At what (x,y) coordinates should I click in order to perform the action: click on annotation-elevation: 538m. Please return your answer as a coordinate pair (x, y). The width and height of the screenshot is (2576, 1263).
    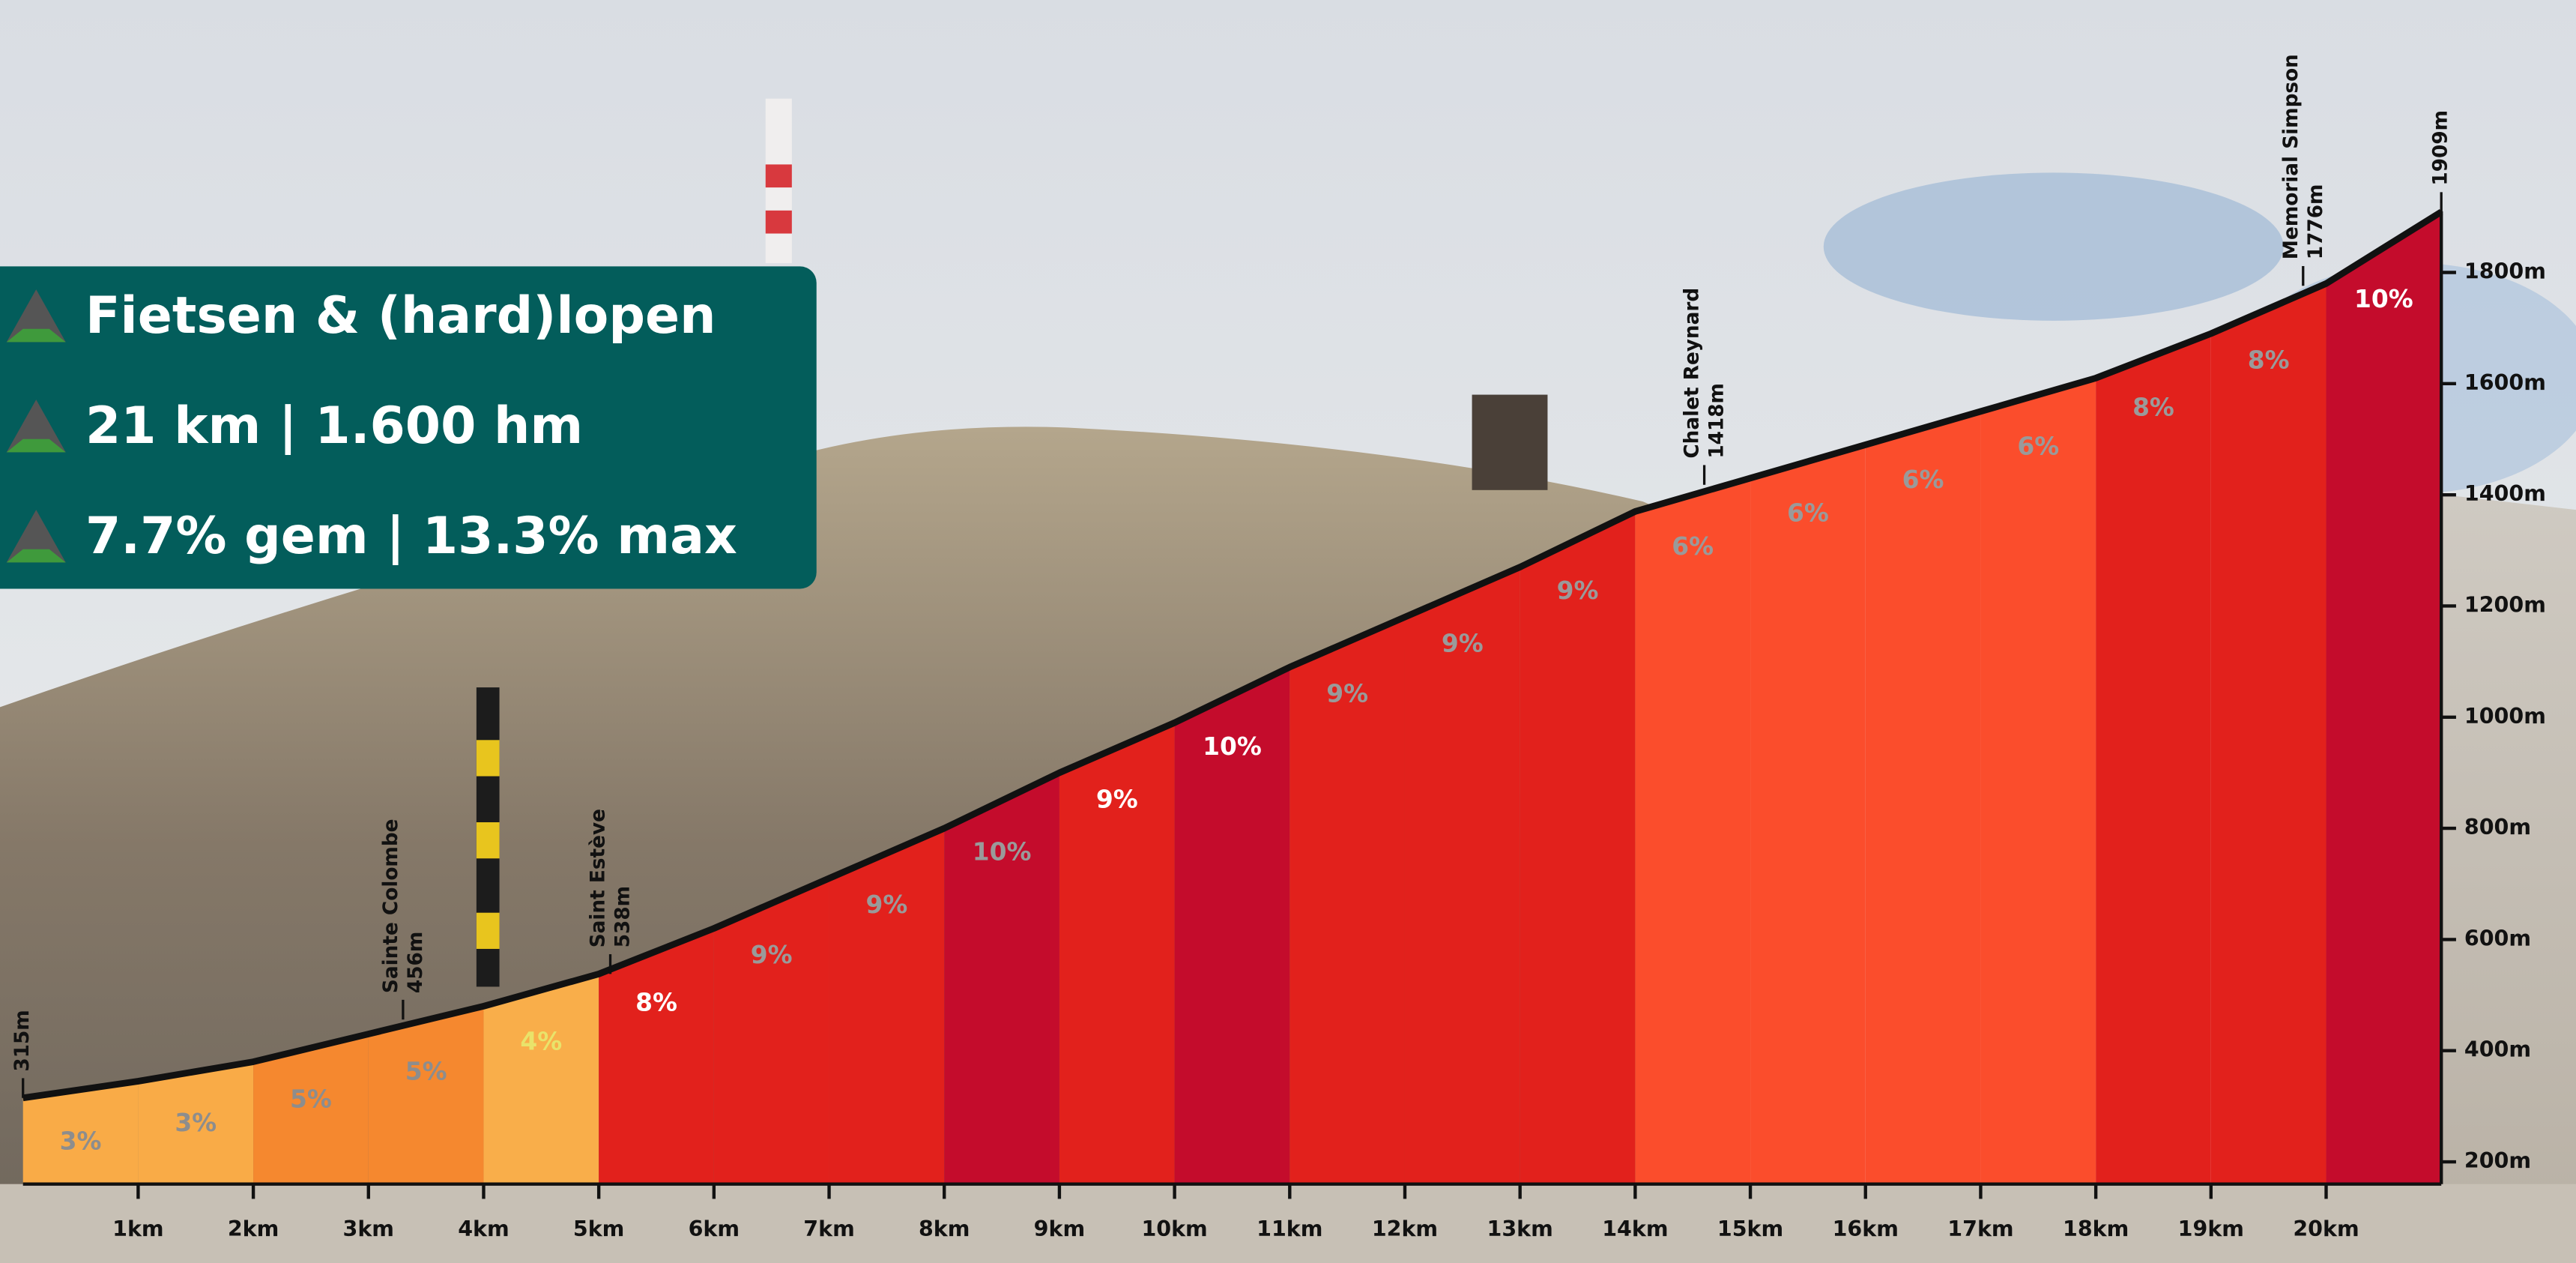
    Looking at the image, I should click on (623, 916).